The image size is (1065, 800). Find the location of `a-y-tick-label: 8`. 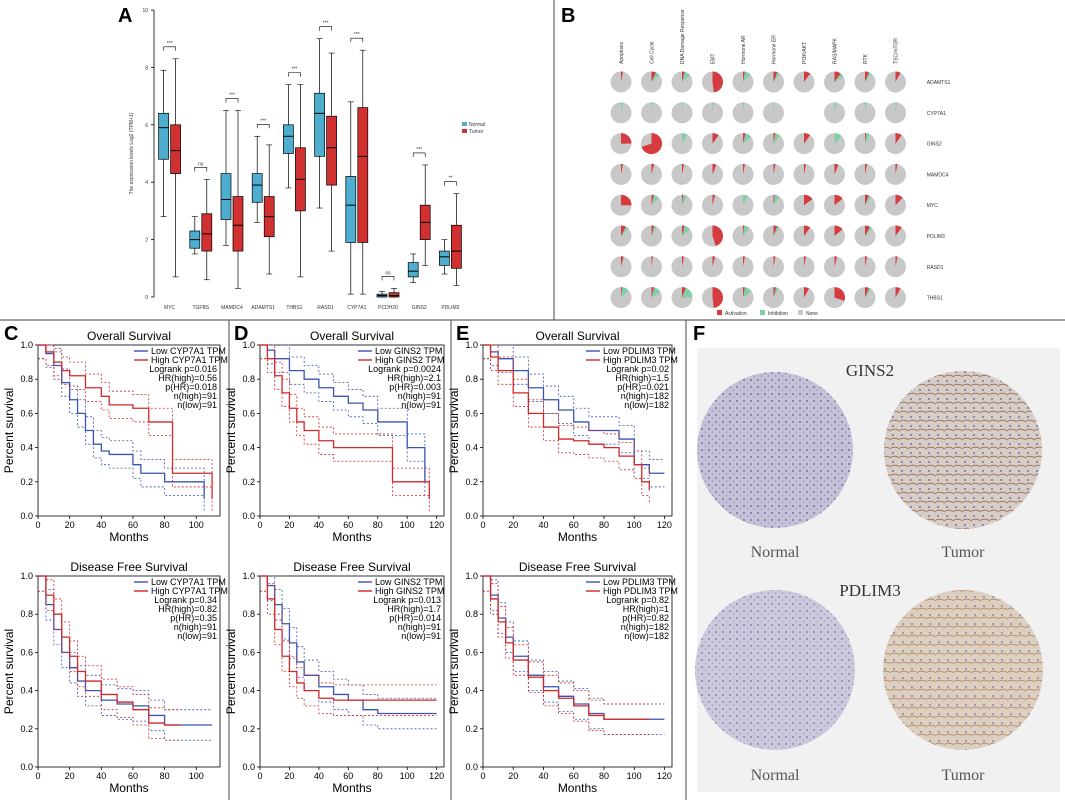

a-y-tick-label: 8 is located at coordinates (146, 68).